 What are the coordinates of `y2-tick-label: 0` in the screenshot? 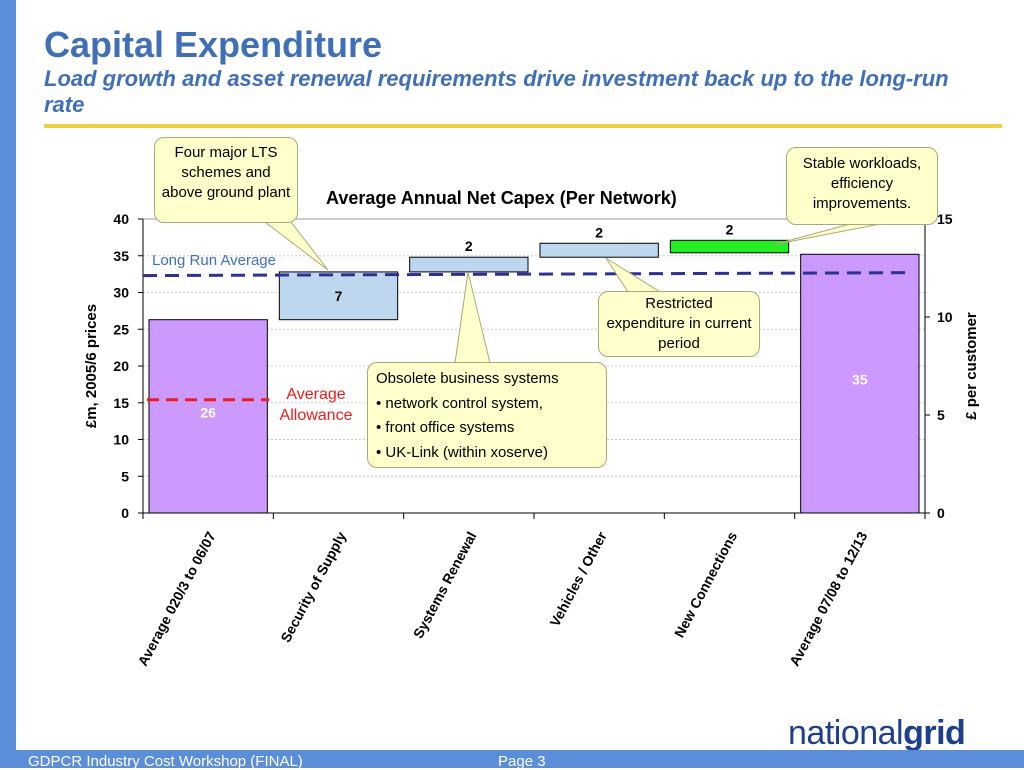 It's located at (941, 513).